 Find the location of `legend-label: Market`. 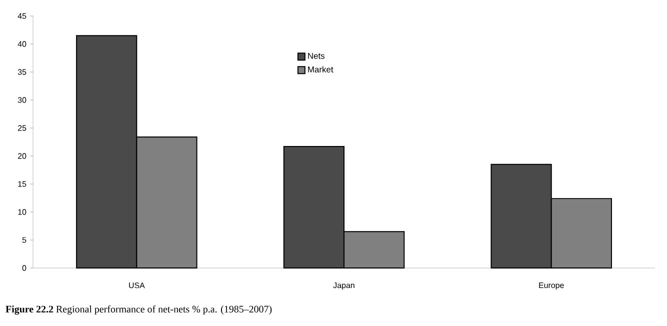

legend-label: Market is located at coordinates (321, 69).